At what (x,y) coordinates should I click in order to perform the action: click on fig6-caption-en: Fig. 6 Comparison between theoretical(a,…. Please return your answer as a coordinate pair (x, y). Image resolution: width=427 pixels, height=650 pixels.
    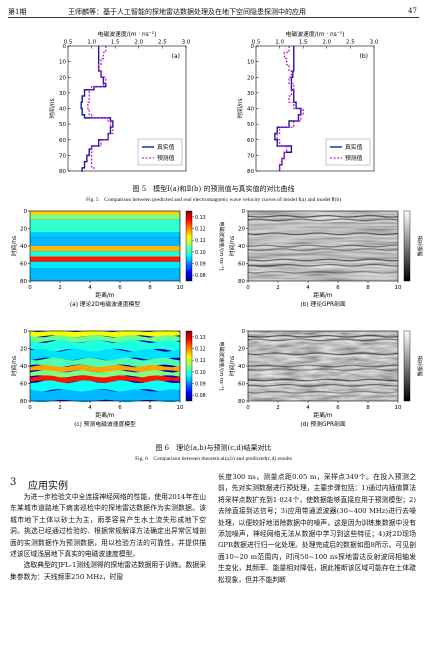
    Looking at the image, I should click on (213, 459).